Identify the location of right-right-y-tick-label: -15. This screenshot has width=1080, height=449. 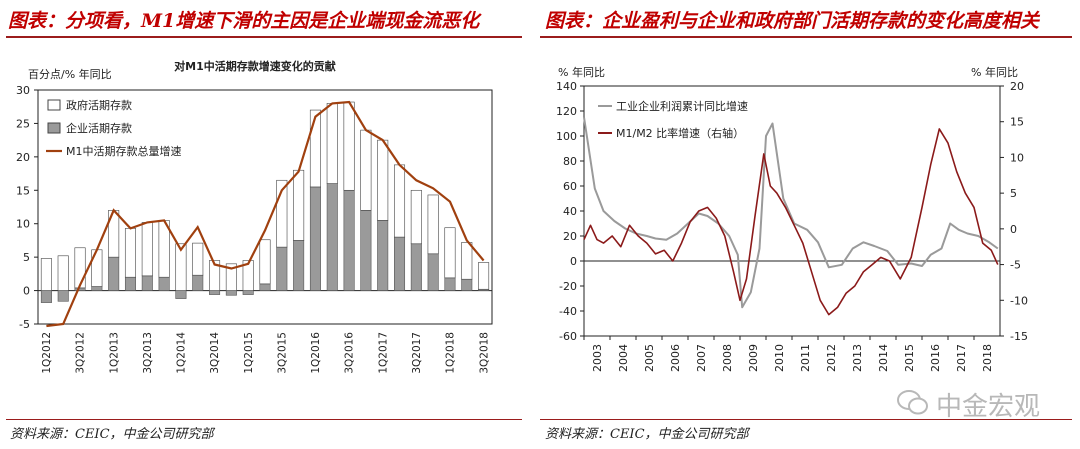
(1019, 336).